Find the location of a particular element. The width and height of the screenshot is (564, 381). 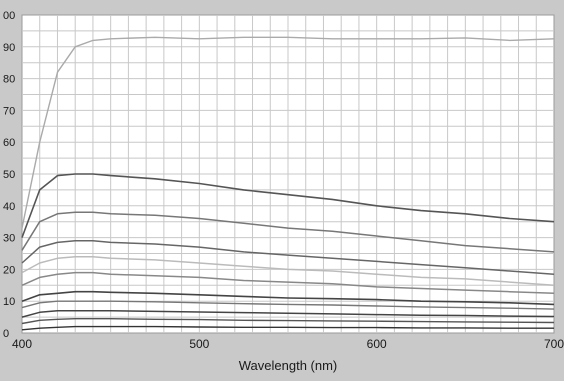

x-axis-label: Wavelength (nm) is located at coordinates (288, 365).